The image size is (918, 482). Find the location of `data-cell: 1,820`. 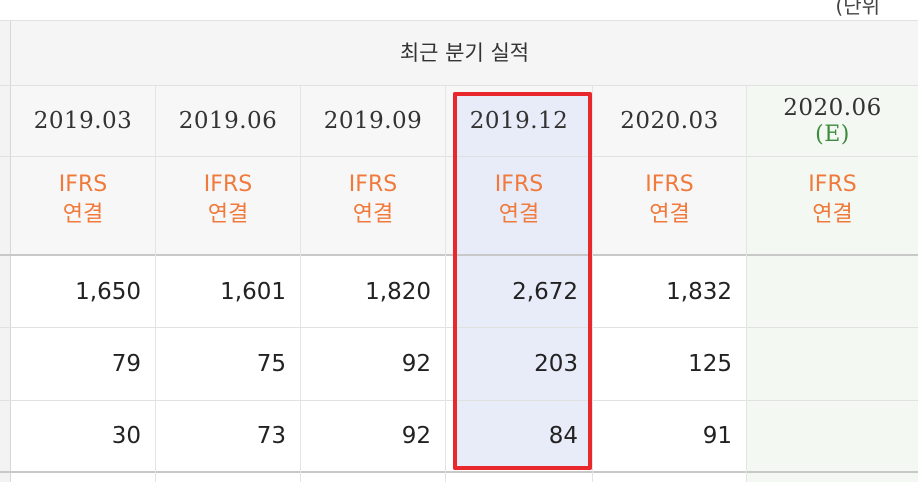

data-cell: 1,820 is located at coordinates (398, 292).